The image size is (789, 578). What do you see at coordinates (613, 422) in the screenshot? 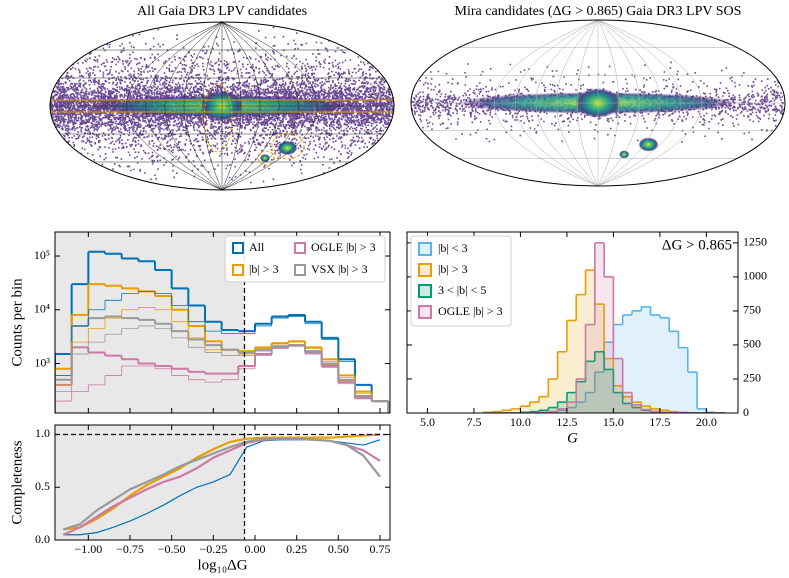
I see `x-tick-label: 15.0` at bounding box center [613, 422].